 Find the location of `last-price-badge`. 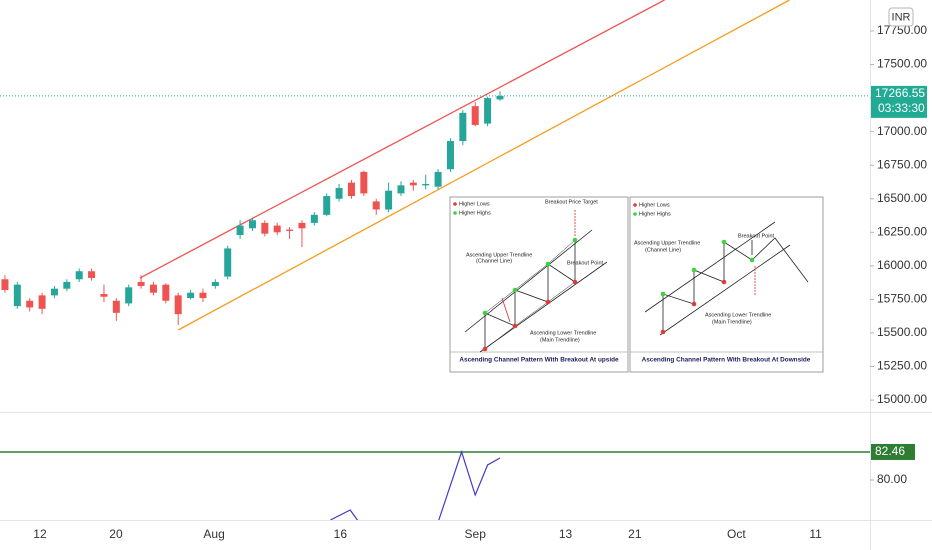

last-price-badge is located at coordinates (899, 101).